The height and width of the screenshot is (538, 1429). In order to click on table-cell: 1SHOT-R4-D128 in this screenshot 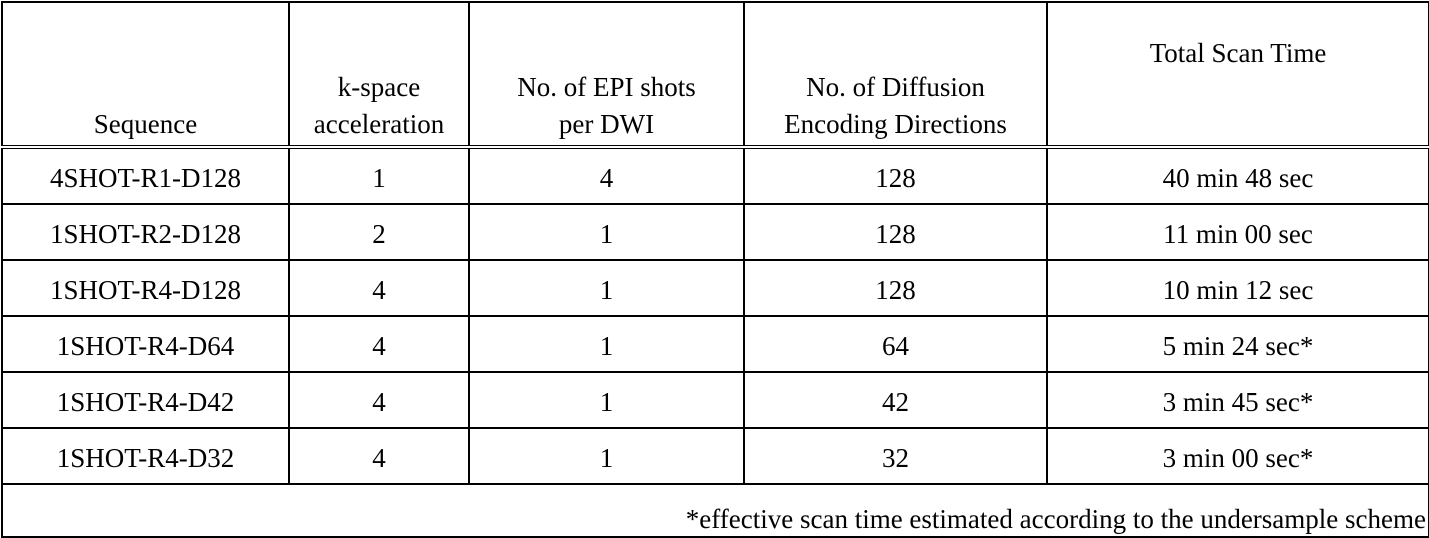, I will do `click(145, 288)`.